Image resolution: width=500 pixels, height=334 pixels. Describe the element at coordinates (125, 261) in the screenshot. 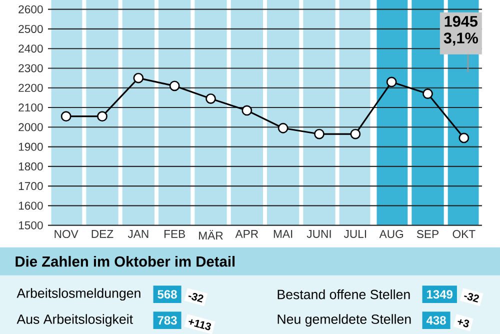

I see `text: Die Zahlen im Oktober im Detail` at that location.